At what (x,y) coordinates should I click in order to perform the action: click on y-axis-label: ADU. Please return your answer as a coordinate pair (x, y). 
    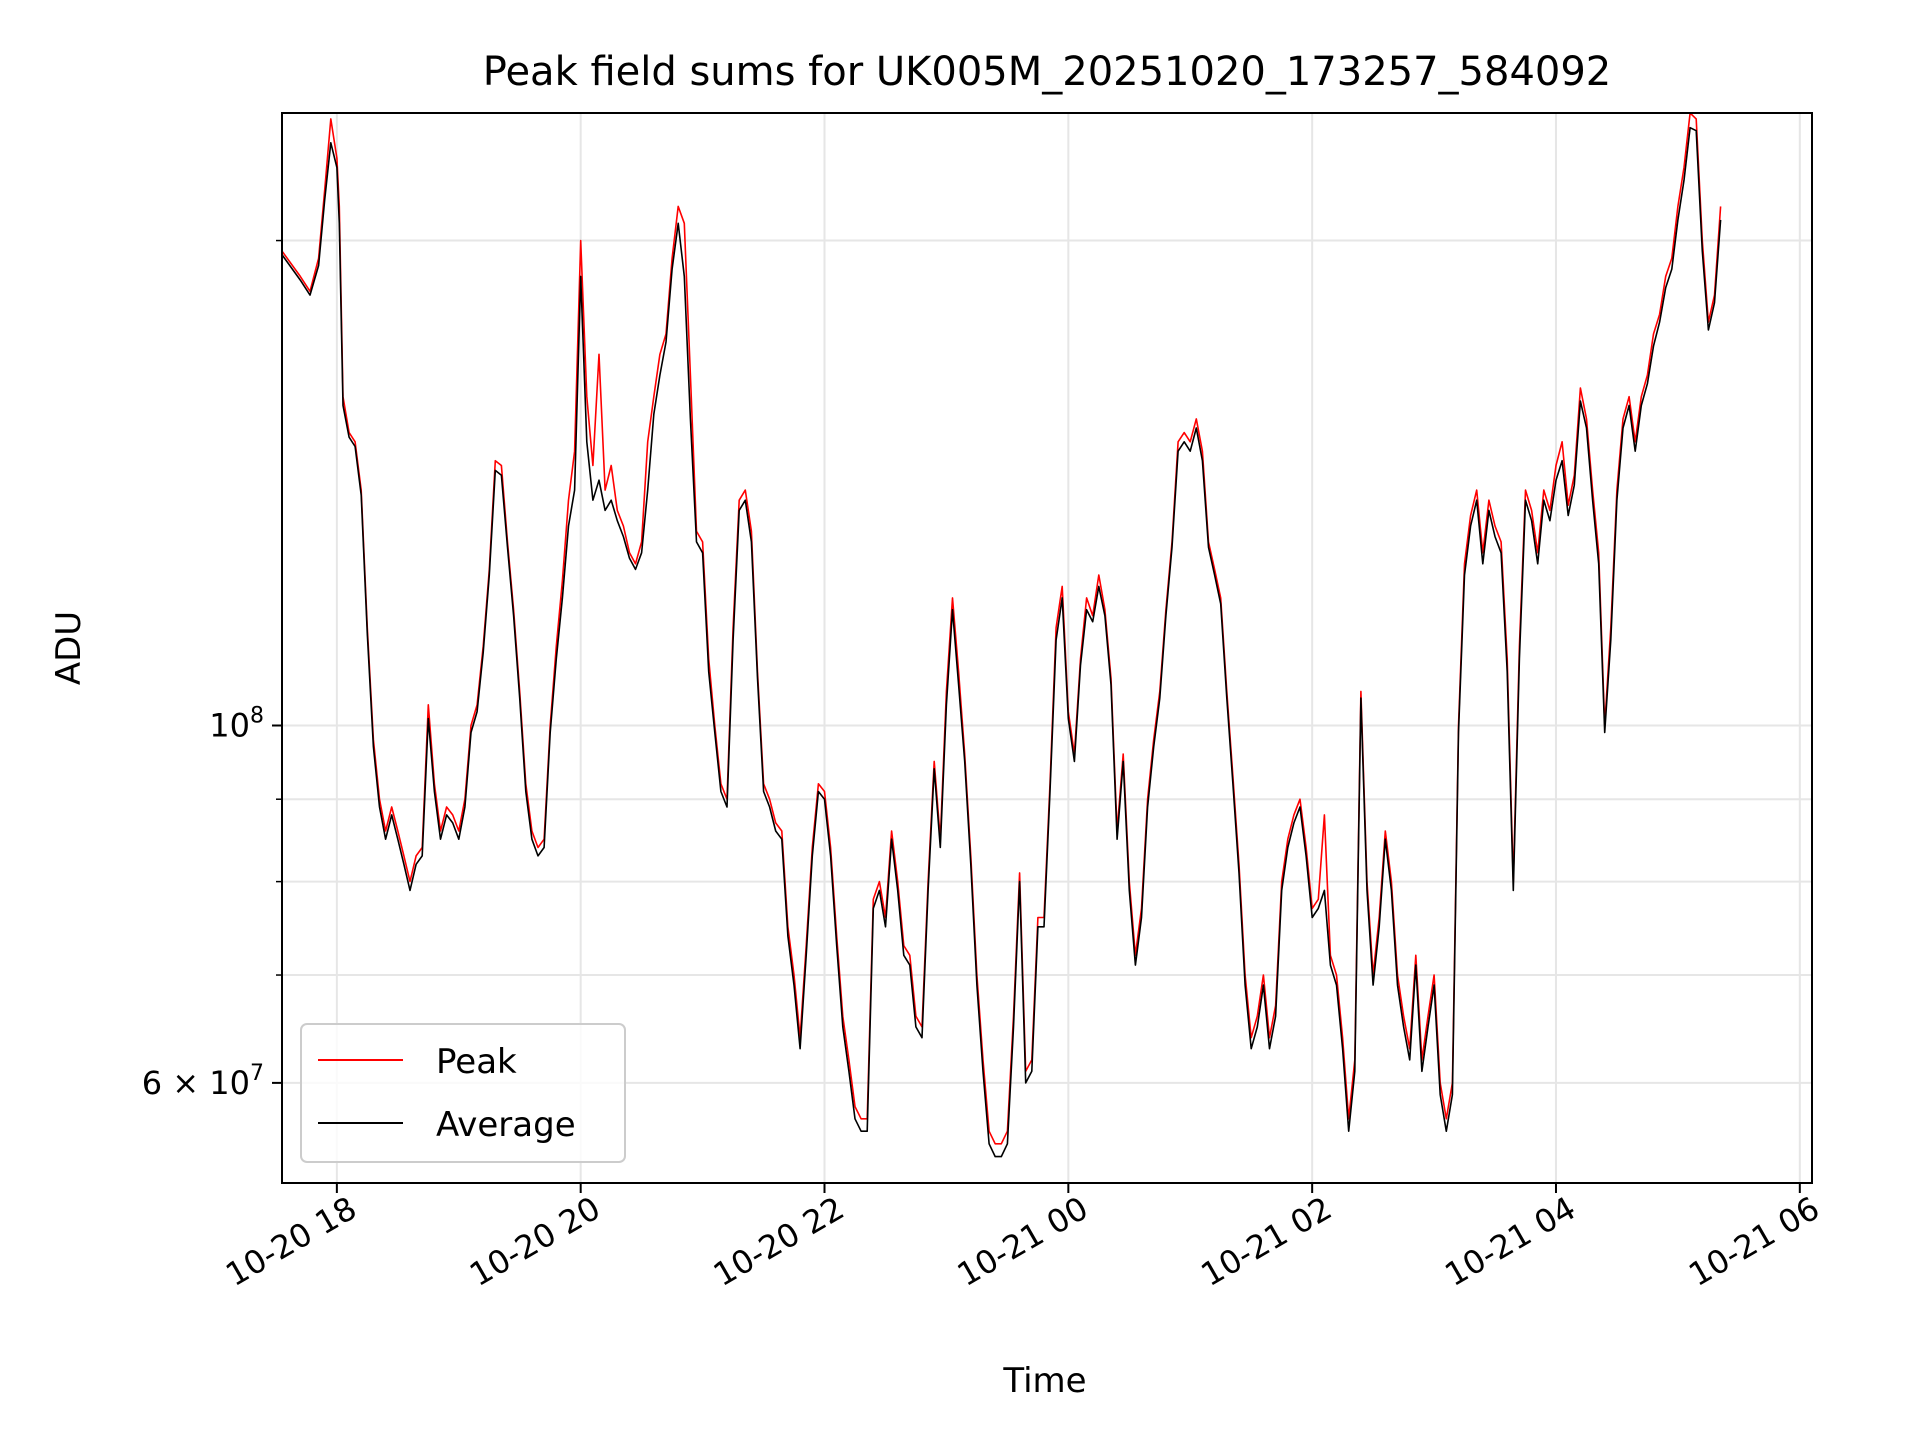
    Looking at the image, I should click on (69, 648).